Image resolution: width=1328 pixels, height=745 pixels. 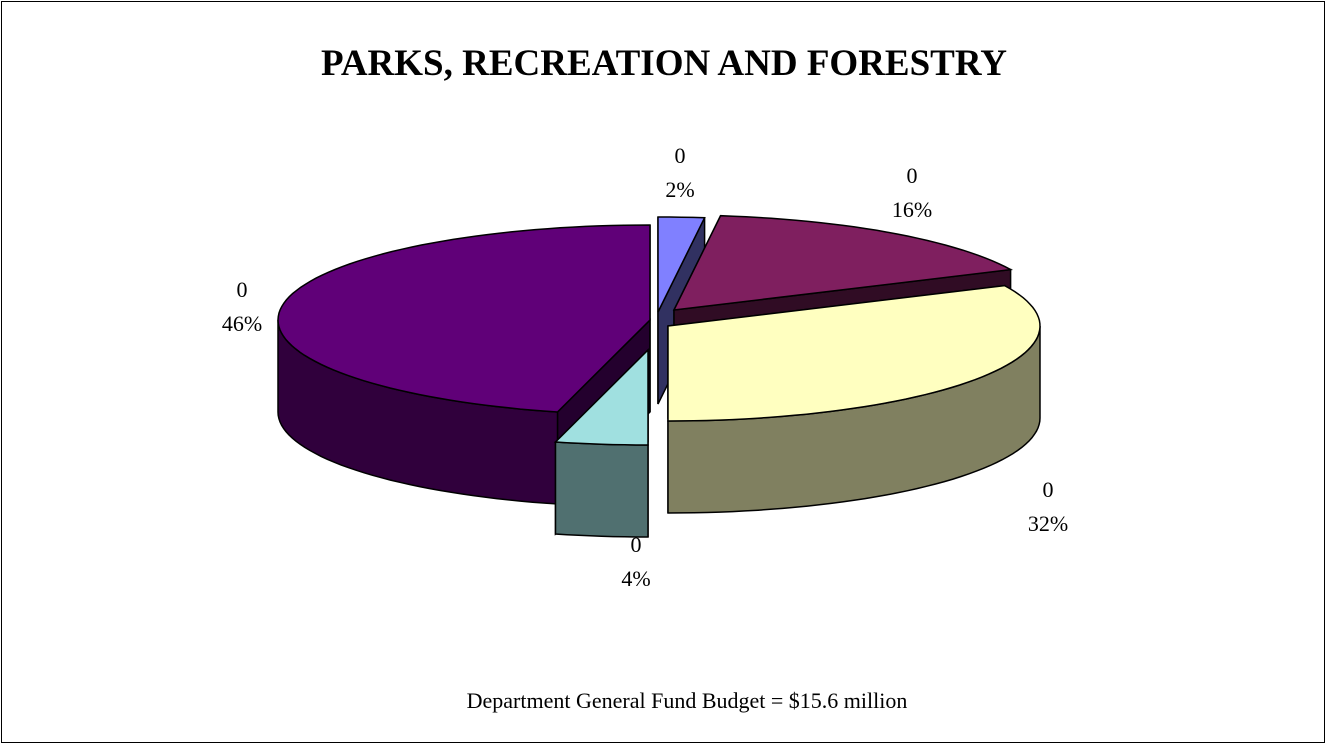 I want to click on slice-0-percent-label: 2%, so click(x=679, y=189).